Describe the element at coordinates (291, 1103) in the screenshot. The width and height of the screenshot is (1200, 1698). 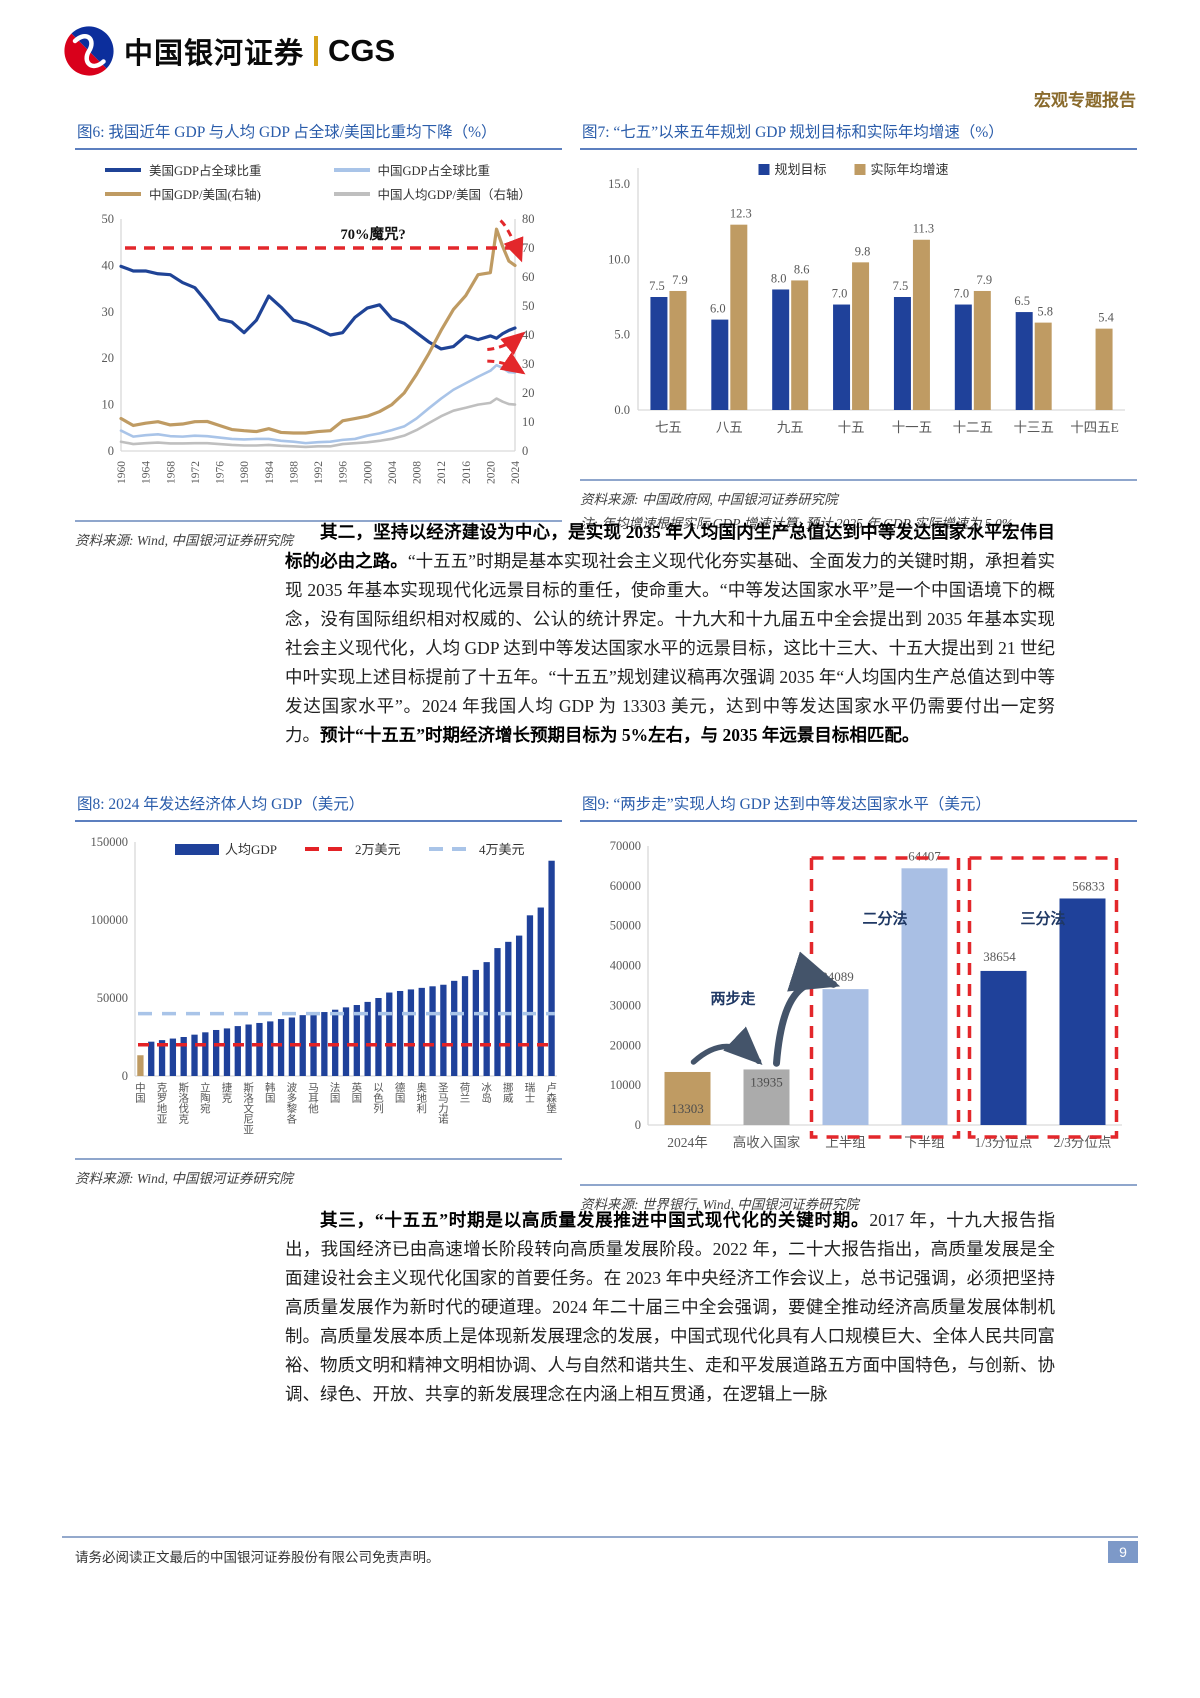
I see `axis-label: 波多黎各` at that location.